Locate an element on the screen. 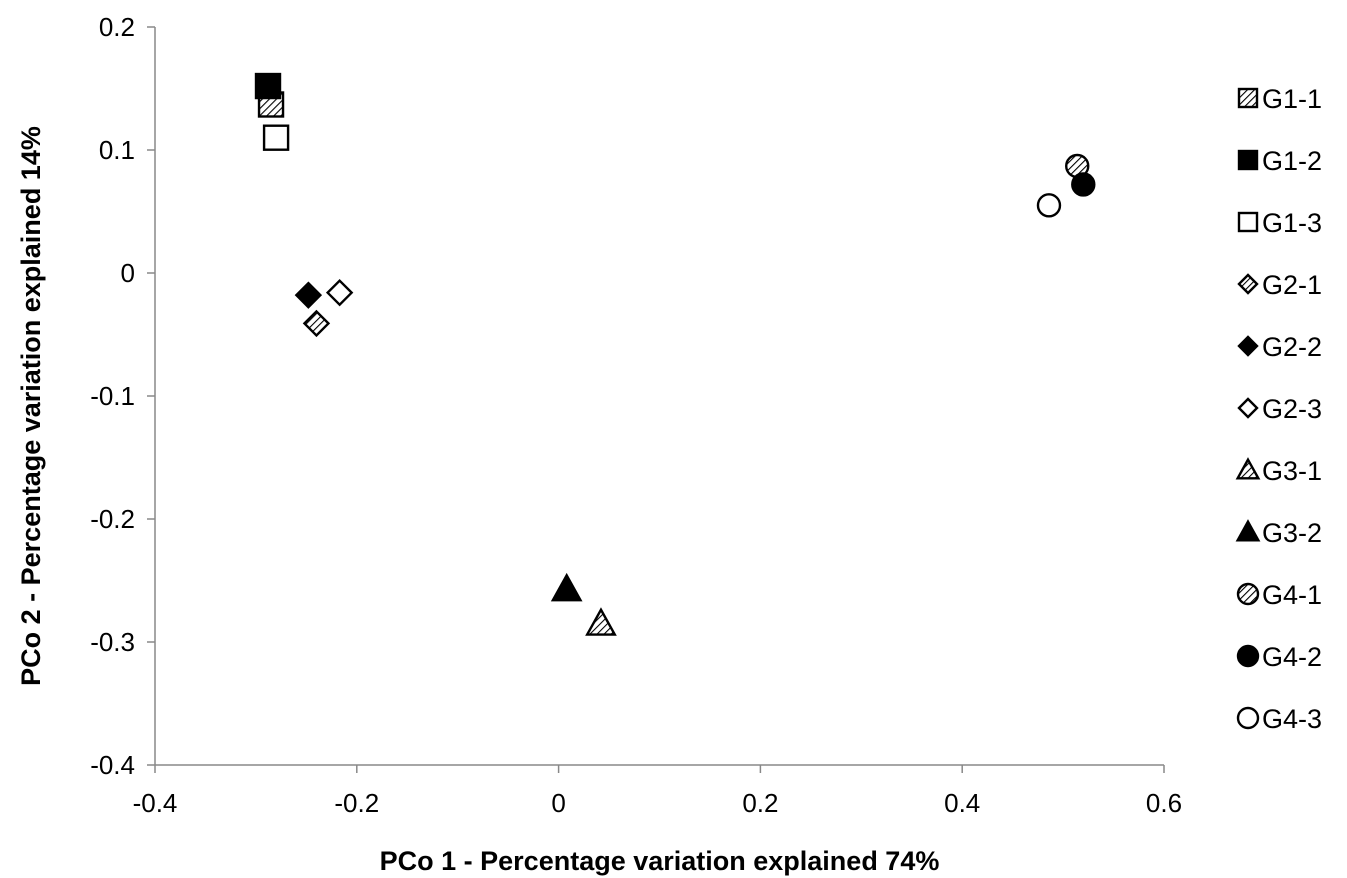 The image size is (1347, 878). legend-label: G4-3 is located at coordinates (1292, 719).